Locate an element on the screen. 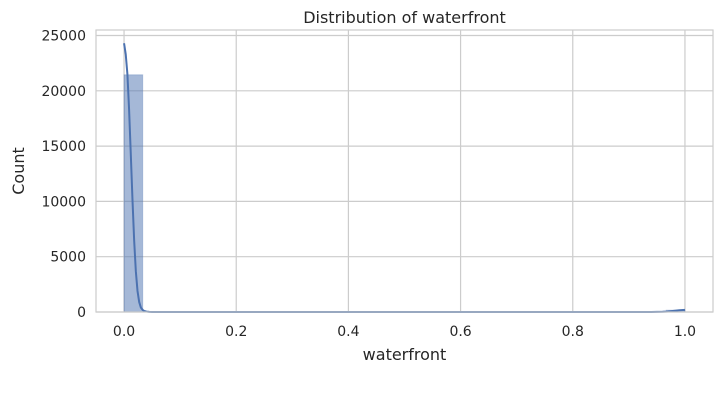  y-axis-title: Count is located at coordinates (18, 171).